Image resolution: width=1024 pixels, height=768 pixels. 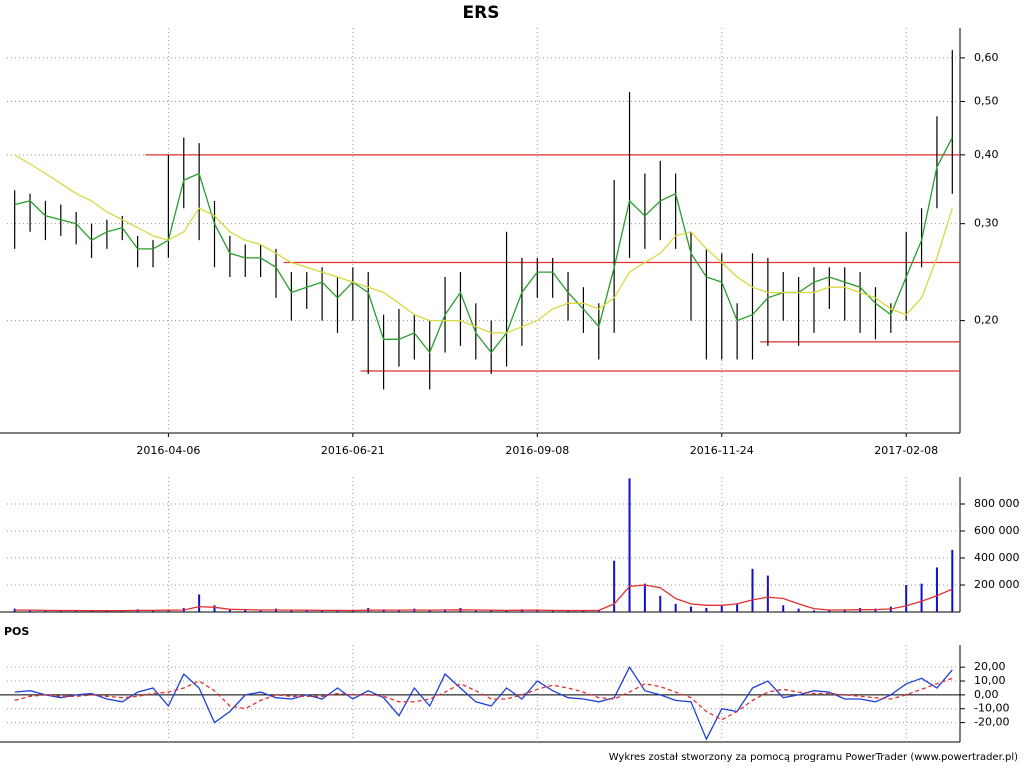 I want to click on y-tick-label: -10,00, so click(x=991, y=708).